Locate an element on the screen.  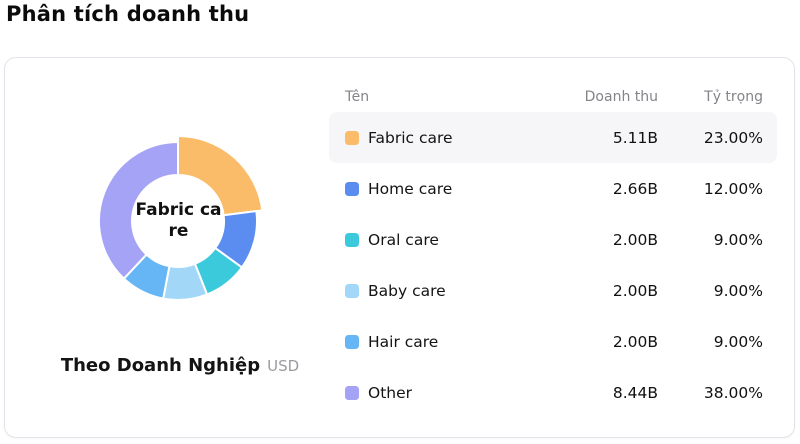
chart-caption: Theo Doanh Nghiệp USD is located at coordinates (180, 365).